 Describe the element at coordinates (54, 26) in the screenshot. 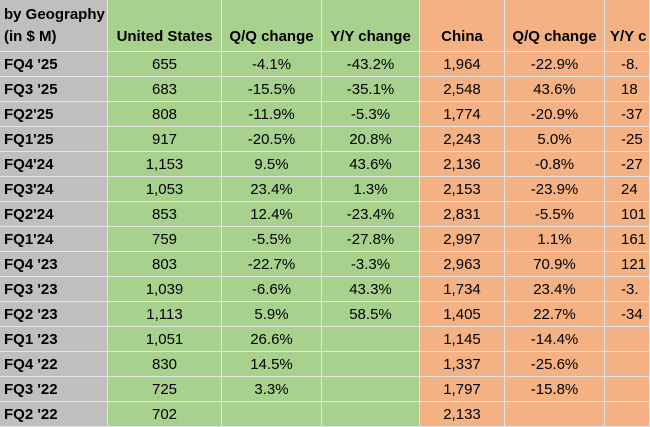

I see `header-cell: by Geography (in $ M)` at that location.